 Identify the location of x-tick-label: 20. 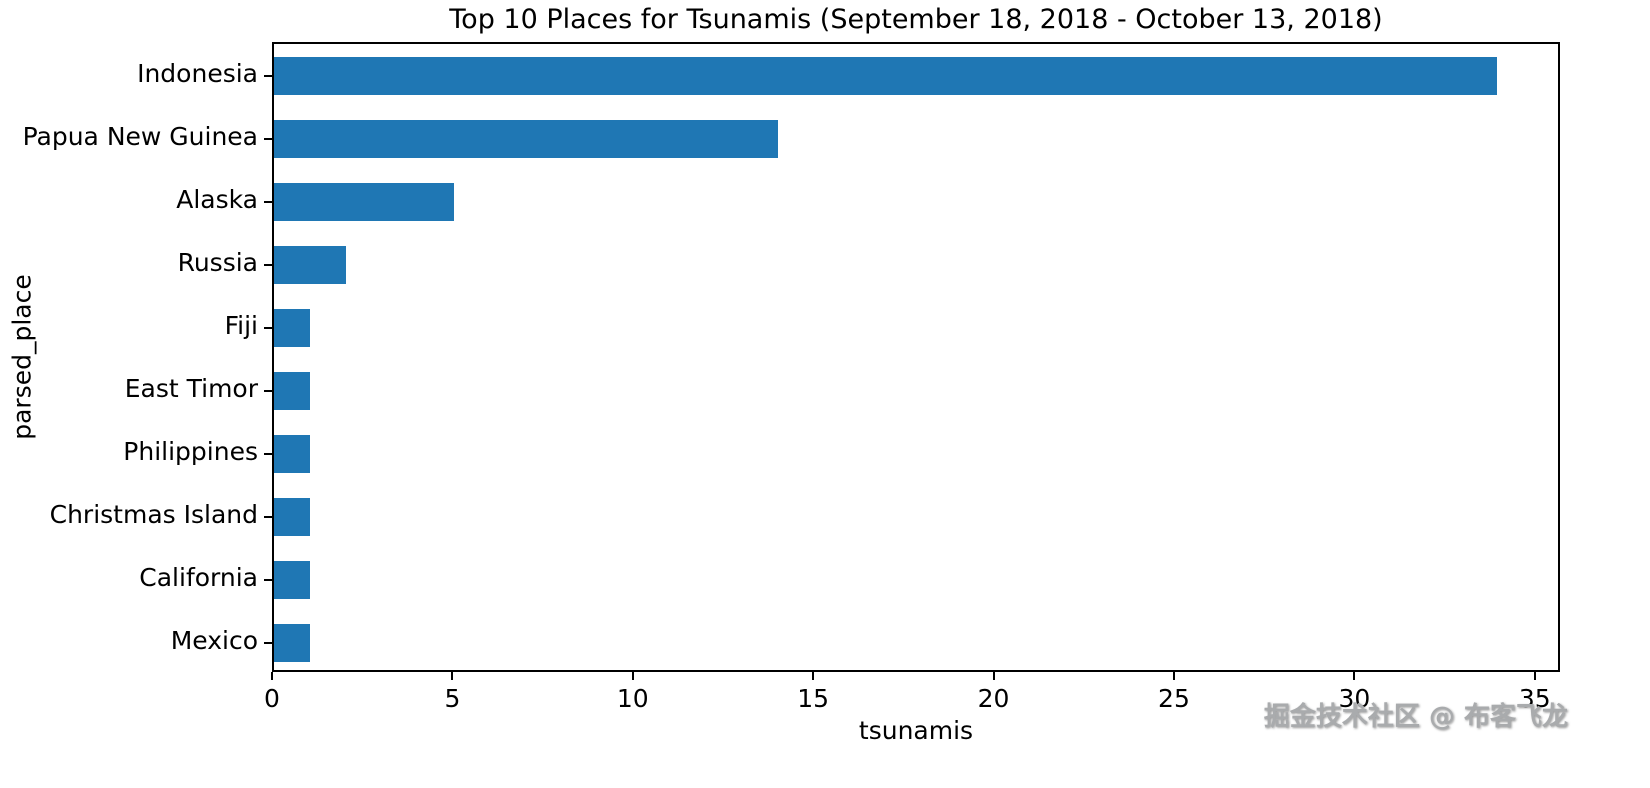
(993, 698).